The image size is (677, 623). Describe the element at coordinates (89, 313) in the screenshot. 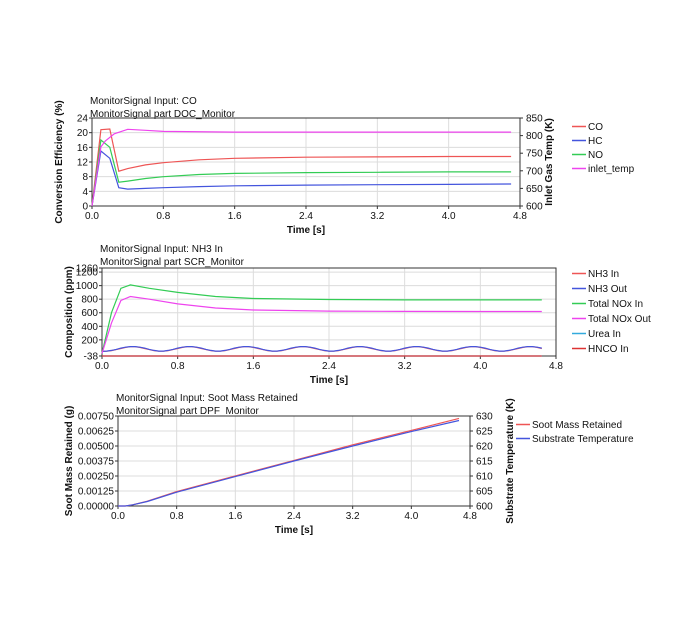

I see `y-tick-label: 600` at that location.